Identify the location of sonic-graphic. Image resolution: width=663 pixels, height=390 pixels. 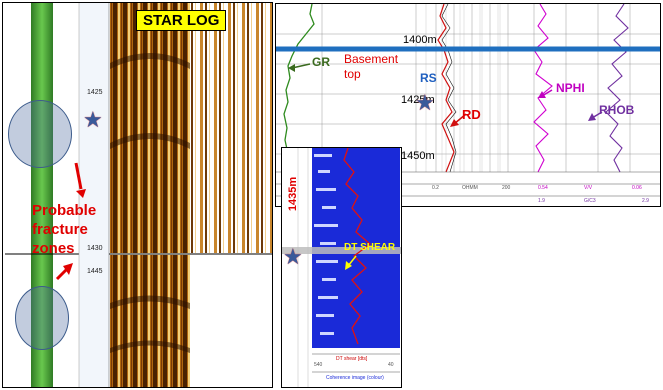
(341, 267).